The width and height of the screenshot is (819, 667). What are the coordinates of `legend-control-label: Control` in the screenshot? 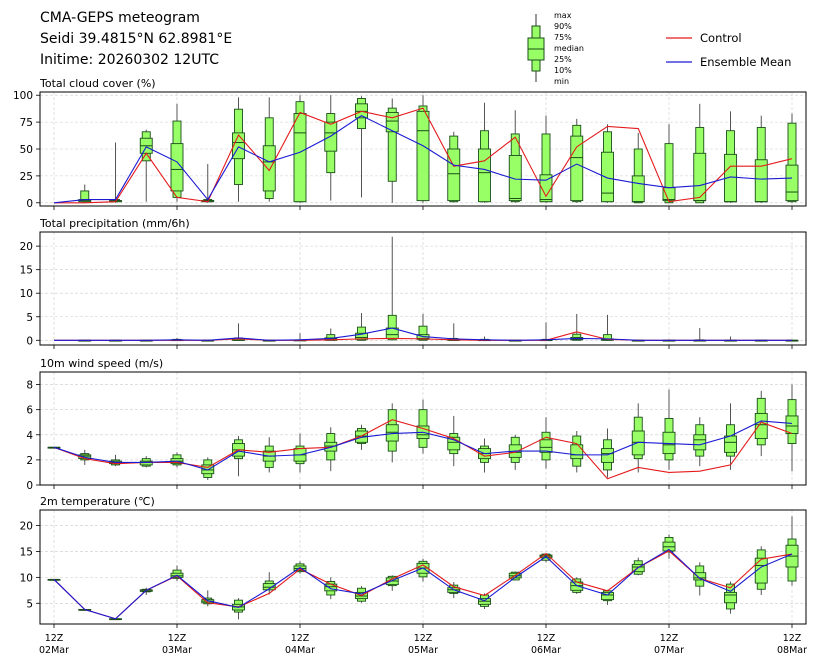 It's located at (721, 38).